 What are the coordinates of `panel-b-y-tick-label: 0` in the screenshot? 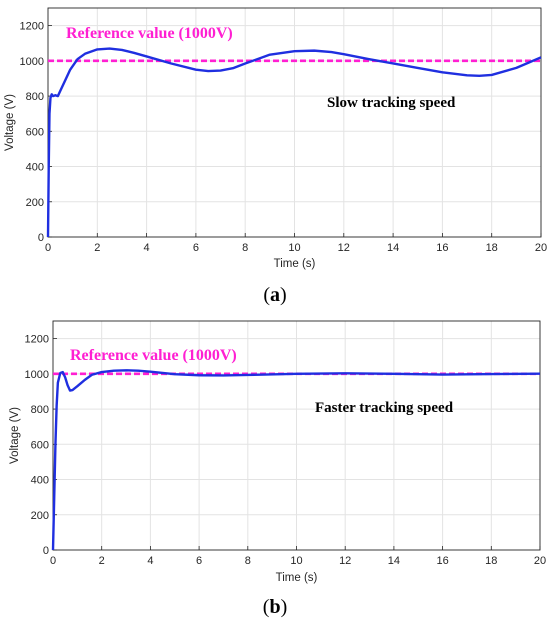 It's located at (46, 551).